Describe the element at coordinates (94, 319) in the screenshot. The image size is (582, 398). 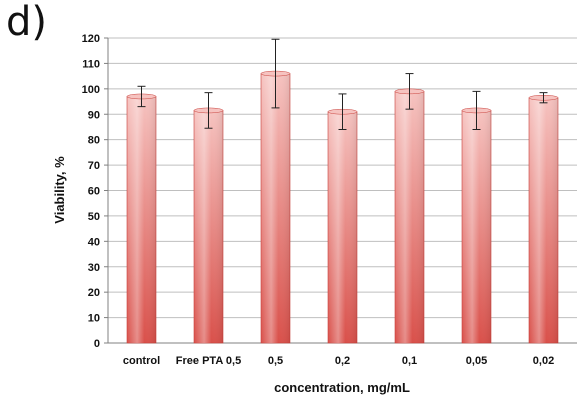
I see `y-tick-label: 10` at that location.